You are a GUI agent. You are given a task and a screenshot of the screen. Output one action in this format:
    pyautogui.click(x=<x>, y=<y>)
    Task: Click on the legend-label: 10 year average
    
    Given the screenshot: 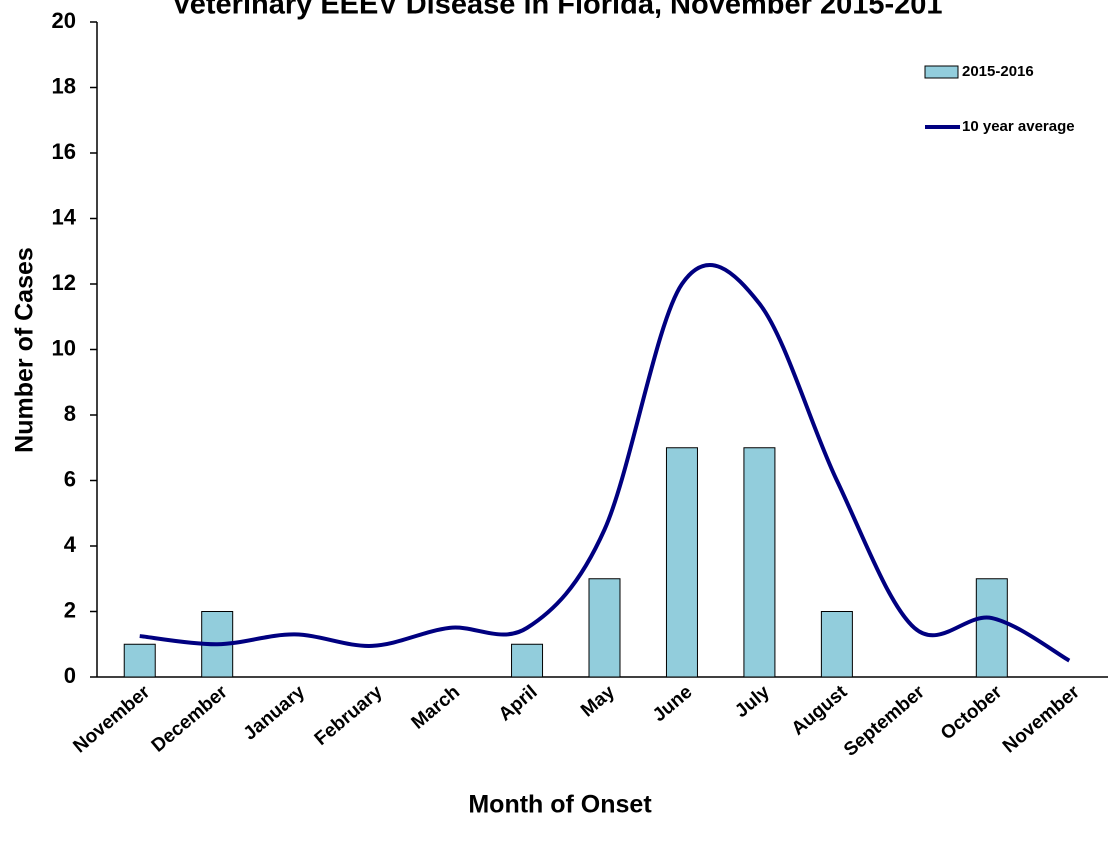 What is the action you would take?
    pyautogui.click(x=1018, y=126)
    